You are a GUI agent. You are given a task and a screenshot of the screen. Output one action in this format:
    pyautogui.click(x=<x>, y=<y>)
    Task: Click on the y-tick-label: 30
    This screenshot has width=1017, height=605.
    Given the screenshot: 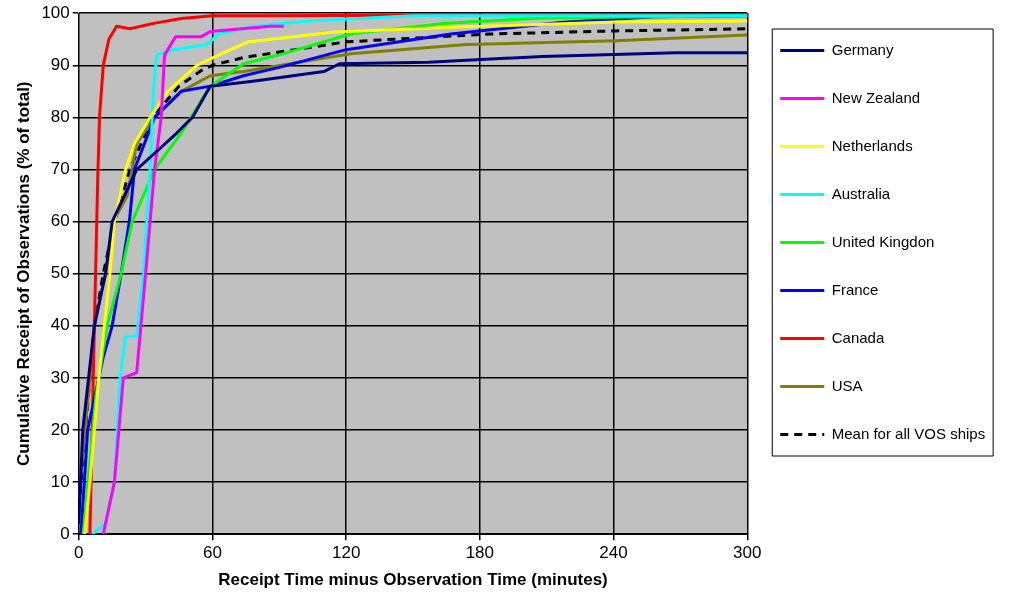 What is the action you would take?
    pyautogui.click(x=60, y=377)
    